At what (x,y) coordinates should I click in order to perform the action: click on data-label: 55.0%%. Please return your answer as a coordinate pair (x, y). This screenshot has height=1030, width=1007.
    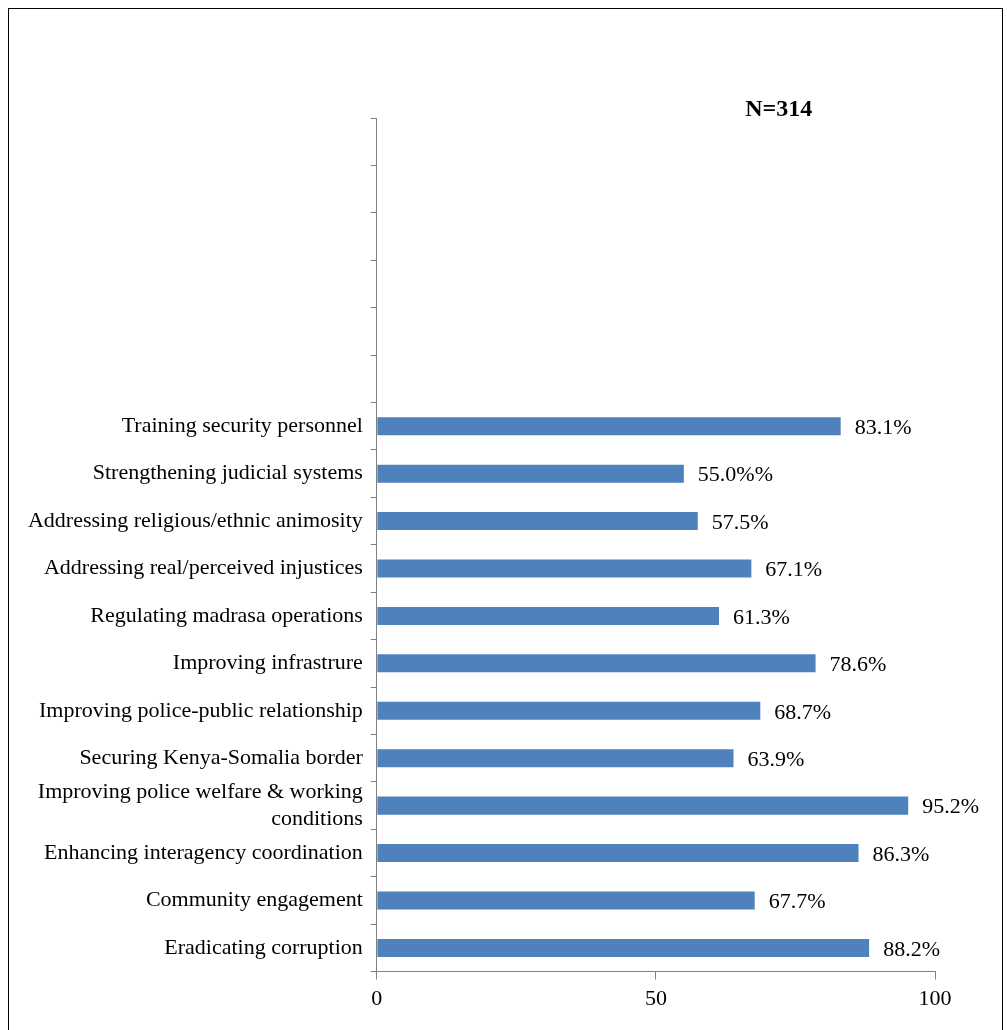
    Looking at the image, I should click on (735, 474).